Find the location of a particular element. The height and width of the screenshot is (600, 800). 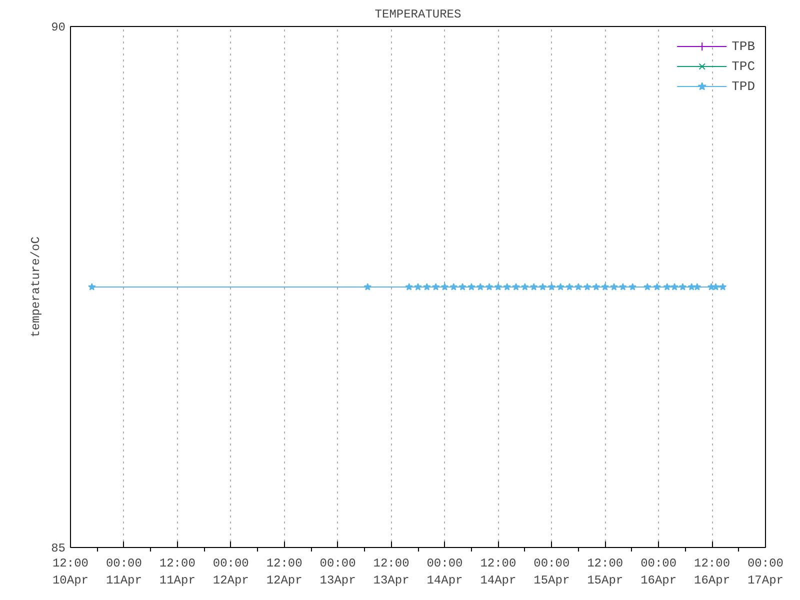

y-axis-title: temperature/oC is located at coordinates (36, 287).